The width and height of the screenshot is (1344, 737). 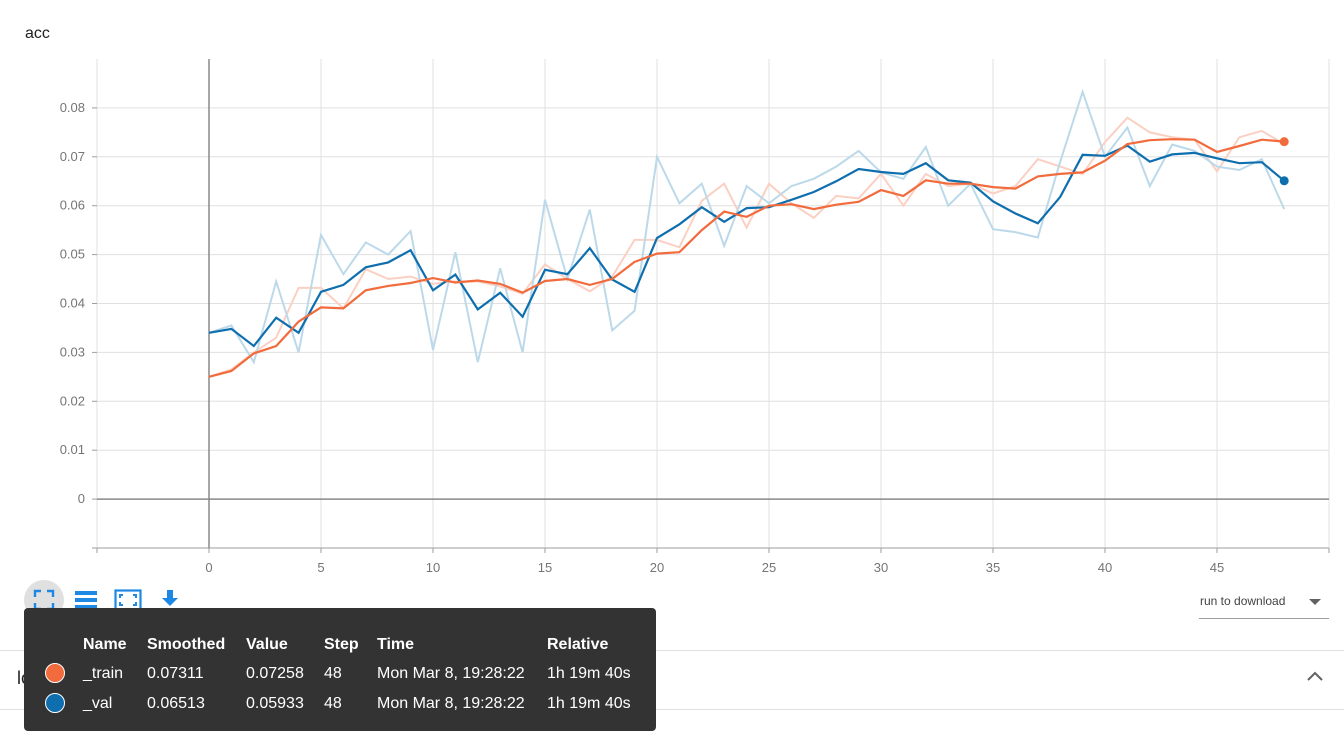 I want to click on chevron-up-icon, so click(x=1315, y=676).